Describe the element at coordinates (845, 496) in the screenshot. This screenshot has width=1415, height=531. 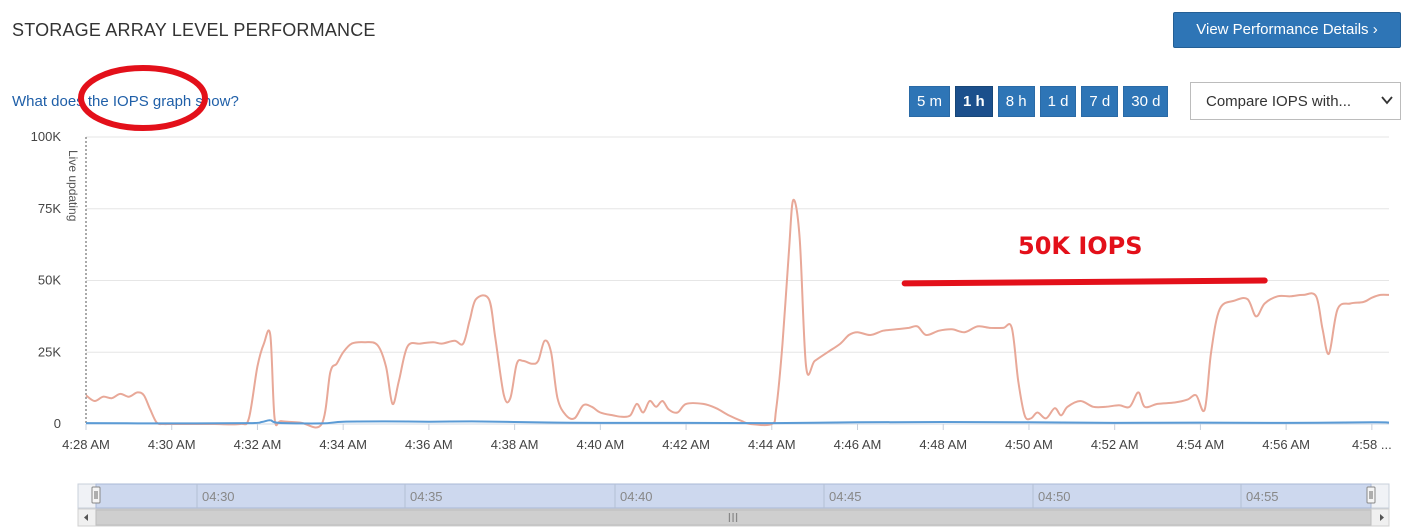
I see `navigator-label: 04:45` at that location.